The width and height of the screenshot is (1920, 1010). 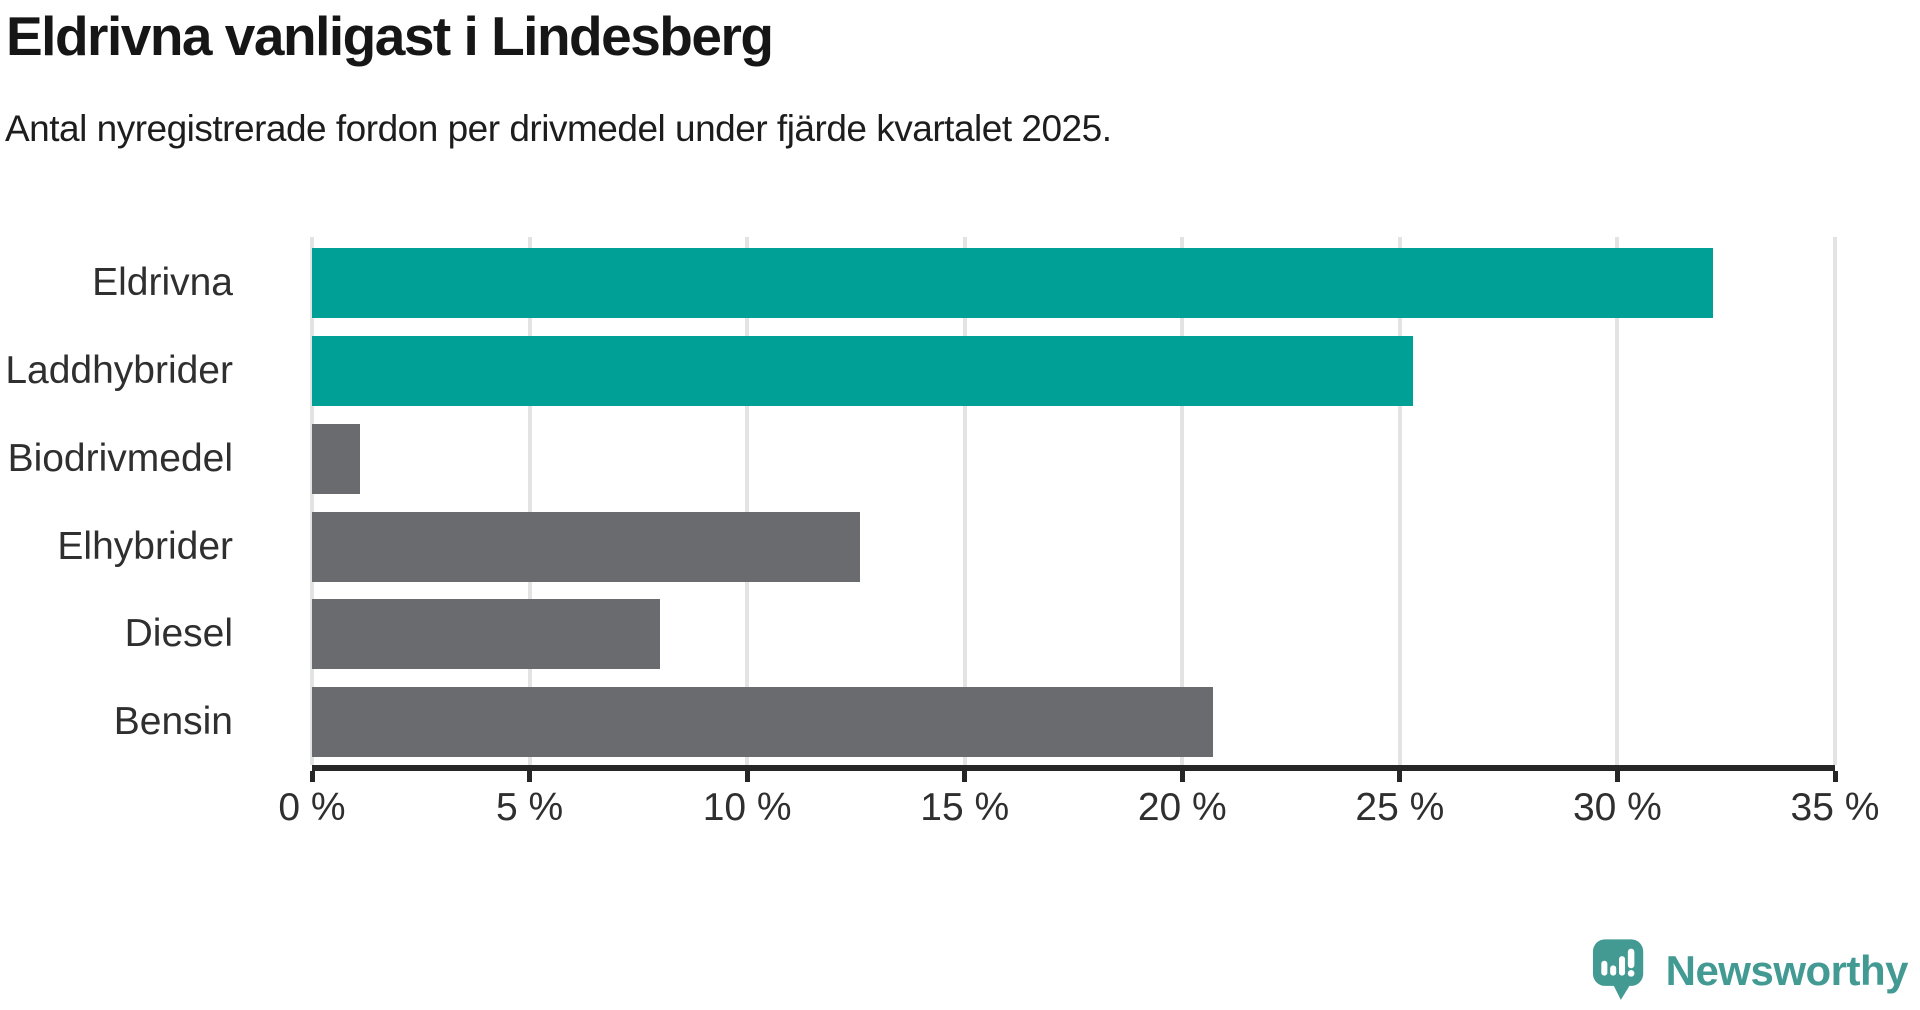 What do you see at coordinates (486, 634) in the screenshot?
I see `bar-diesel` at bounding box center [486, 634].